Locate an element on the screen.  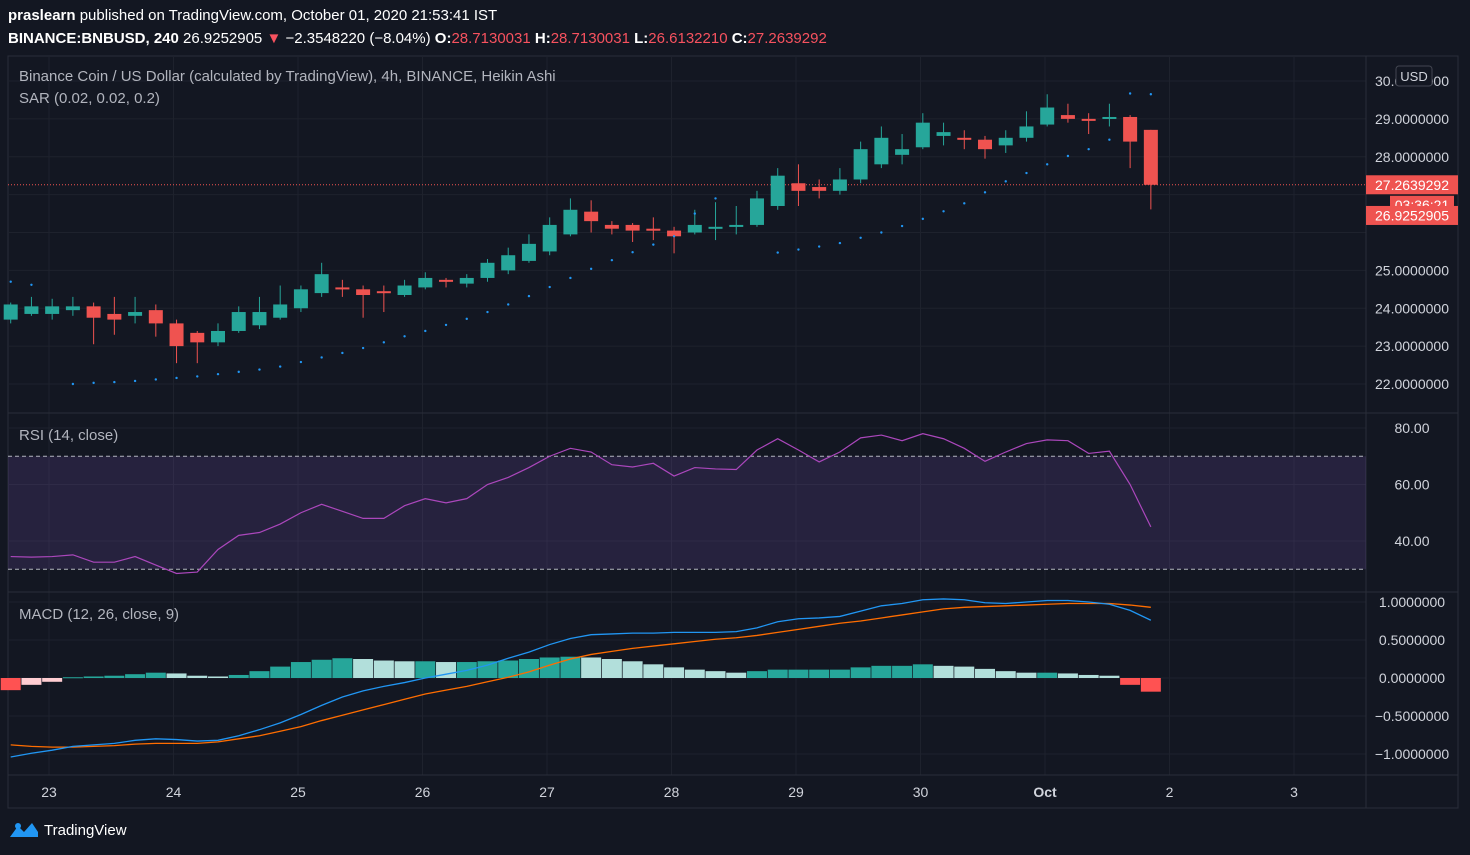
time-tick-label: 2 is located at coordinates (1170, 792).